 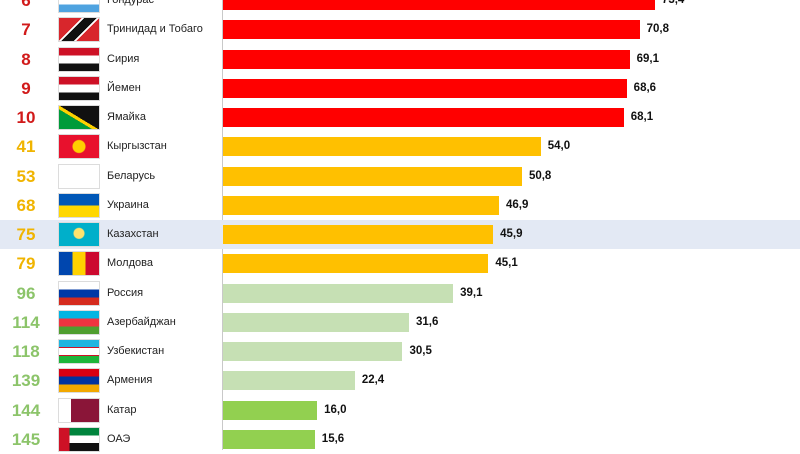 I want to click on uae-flag, so click(x=79, y=439).